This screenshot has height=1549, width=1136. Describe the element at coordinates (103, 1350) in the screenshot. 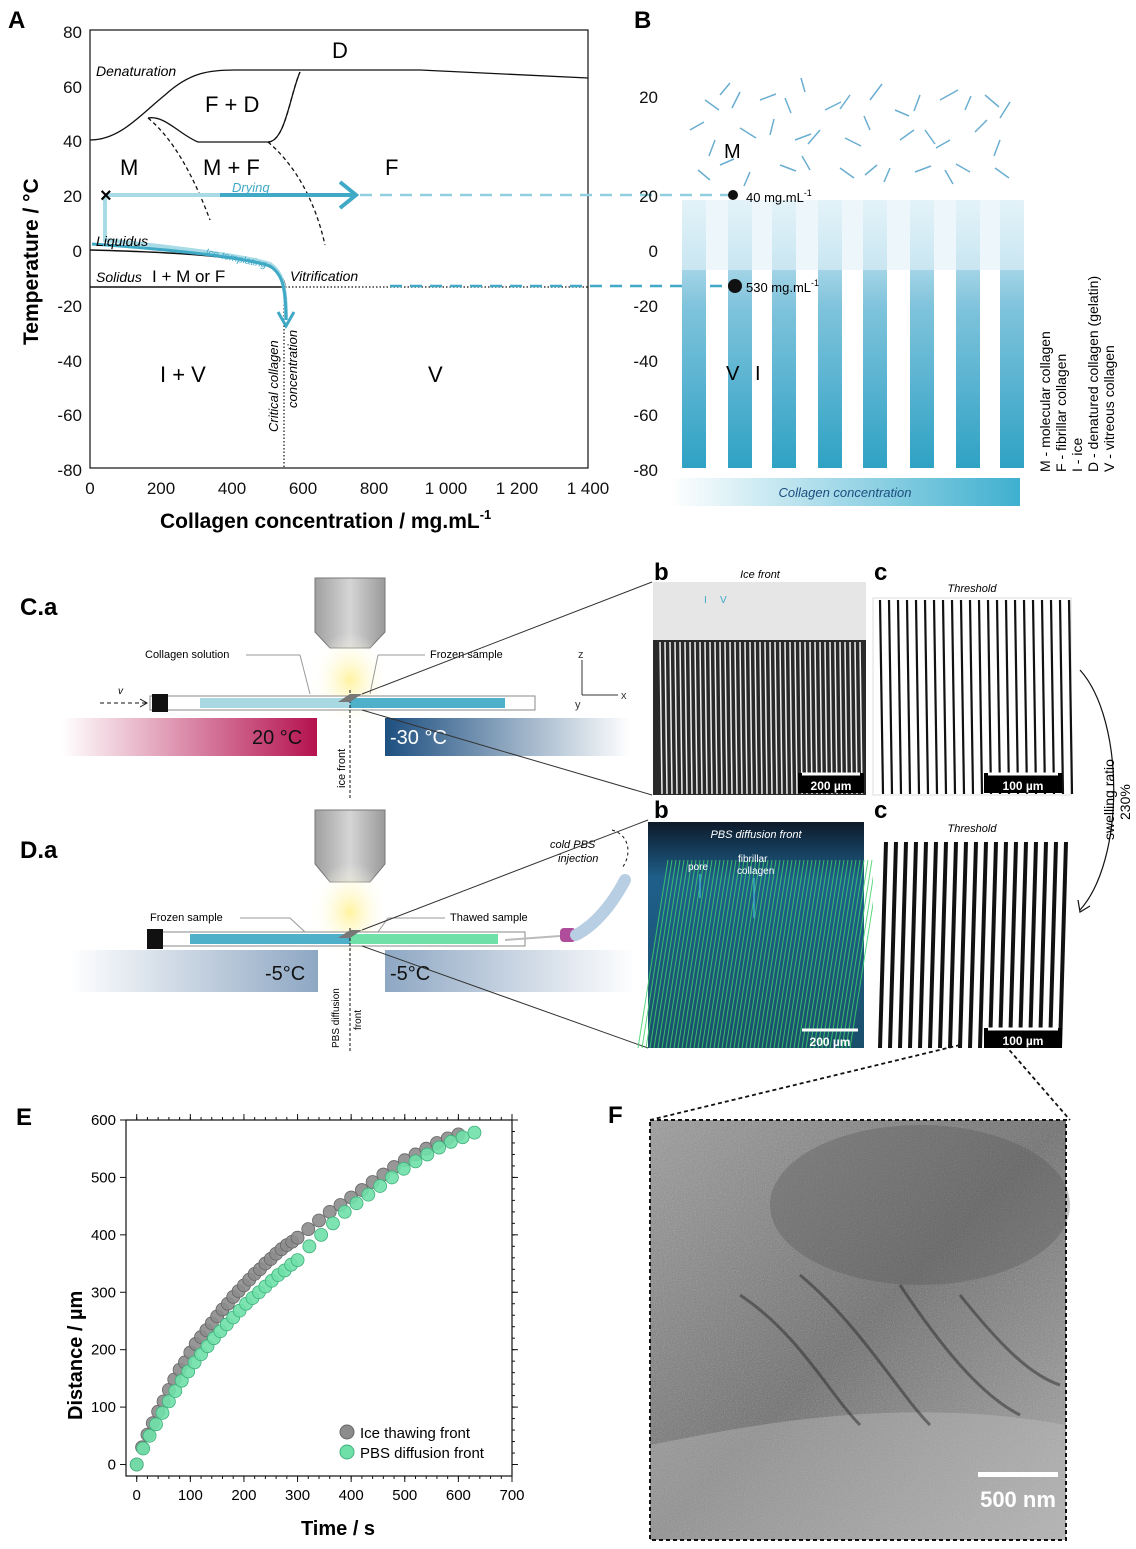

I see `y-tick-label: 200` at that location.